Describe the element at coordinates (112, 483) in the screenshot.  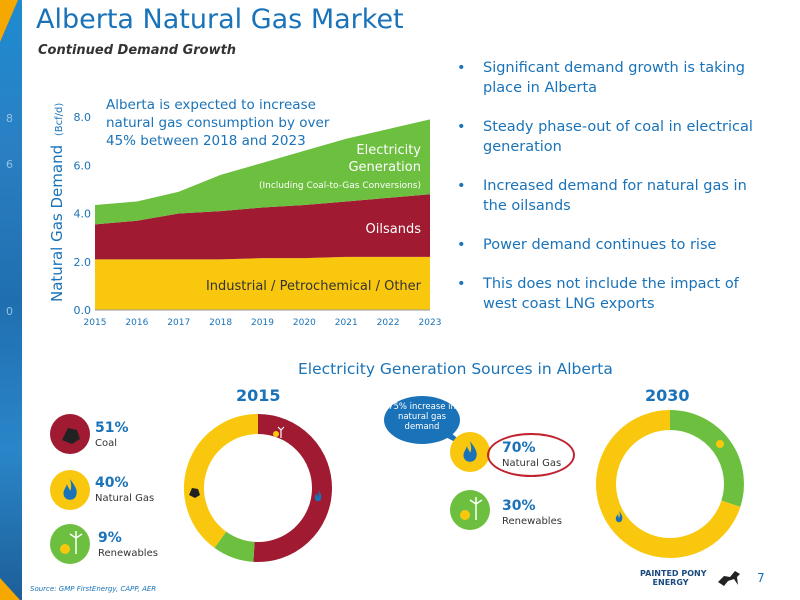
I see `gas-percent: 40%` at that location.